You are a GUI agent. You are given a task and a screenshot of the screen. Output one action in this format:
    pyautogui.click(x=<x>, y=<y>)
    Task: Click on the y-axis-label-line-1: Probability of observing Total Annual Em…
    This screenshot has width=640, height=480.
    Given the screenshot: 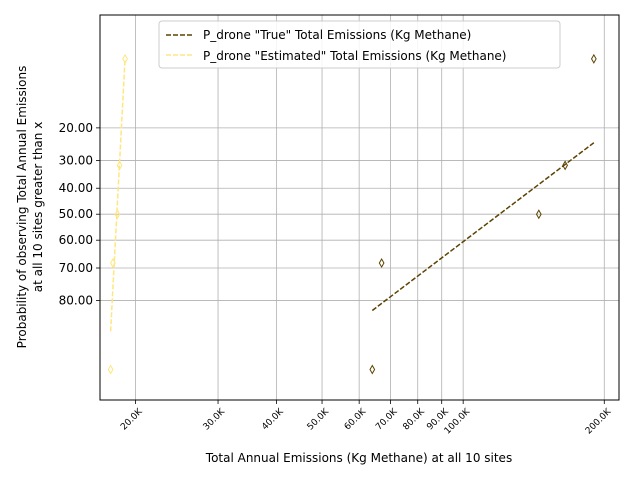 What is the action you would take?
    pyautogui.click(x=22, y=207)
    